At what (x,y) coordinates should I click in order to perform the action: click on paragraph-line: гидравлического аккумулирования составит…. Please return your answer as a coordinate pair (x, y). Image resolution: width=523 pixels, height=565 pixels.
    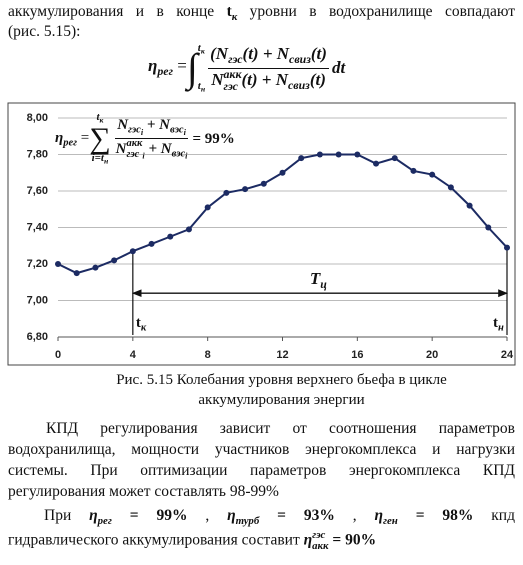
    Looking at the image, I should click on (261, 541).